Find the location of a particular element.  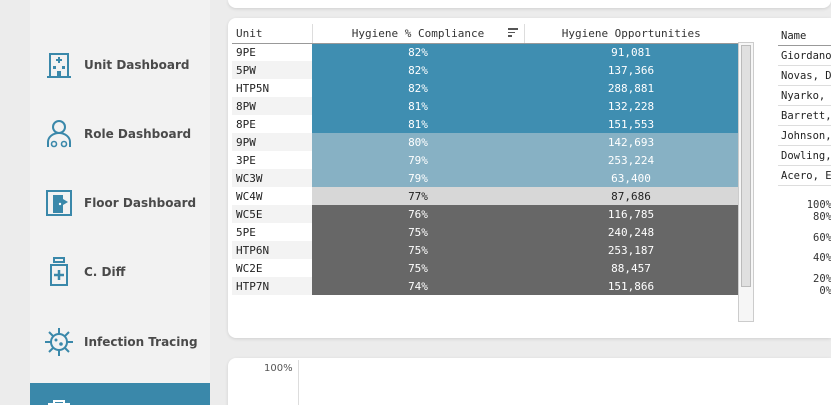

name-column-header: Name is located at coordinates (804, 36).